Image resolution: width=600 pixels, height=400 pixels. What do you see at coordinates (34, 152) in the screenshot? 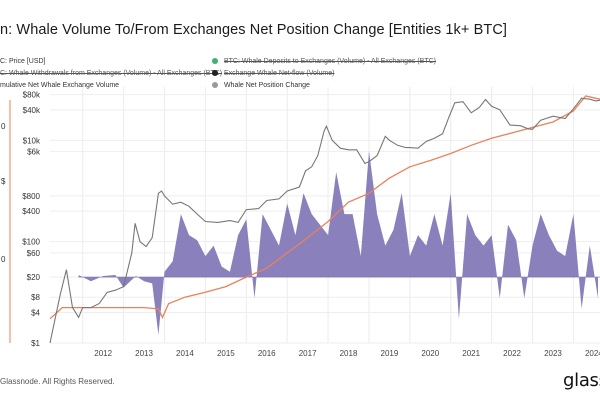
I see `y-tick-label: $6k` at bounding box center [34, 152].